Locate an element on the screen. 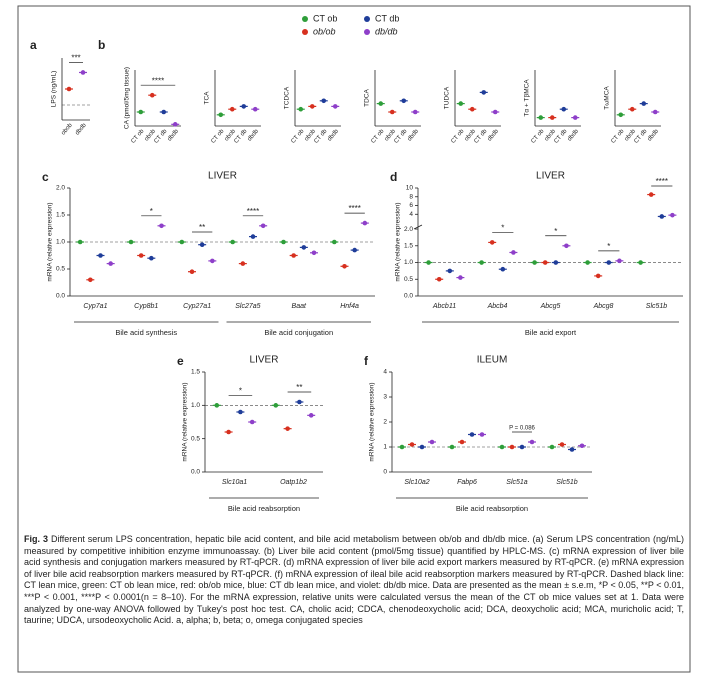 The width and height of the screenshot is (705, 679). y-axis-label: TUDCA is located at coordinates (447, 97).